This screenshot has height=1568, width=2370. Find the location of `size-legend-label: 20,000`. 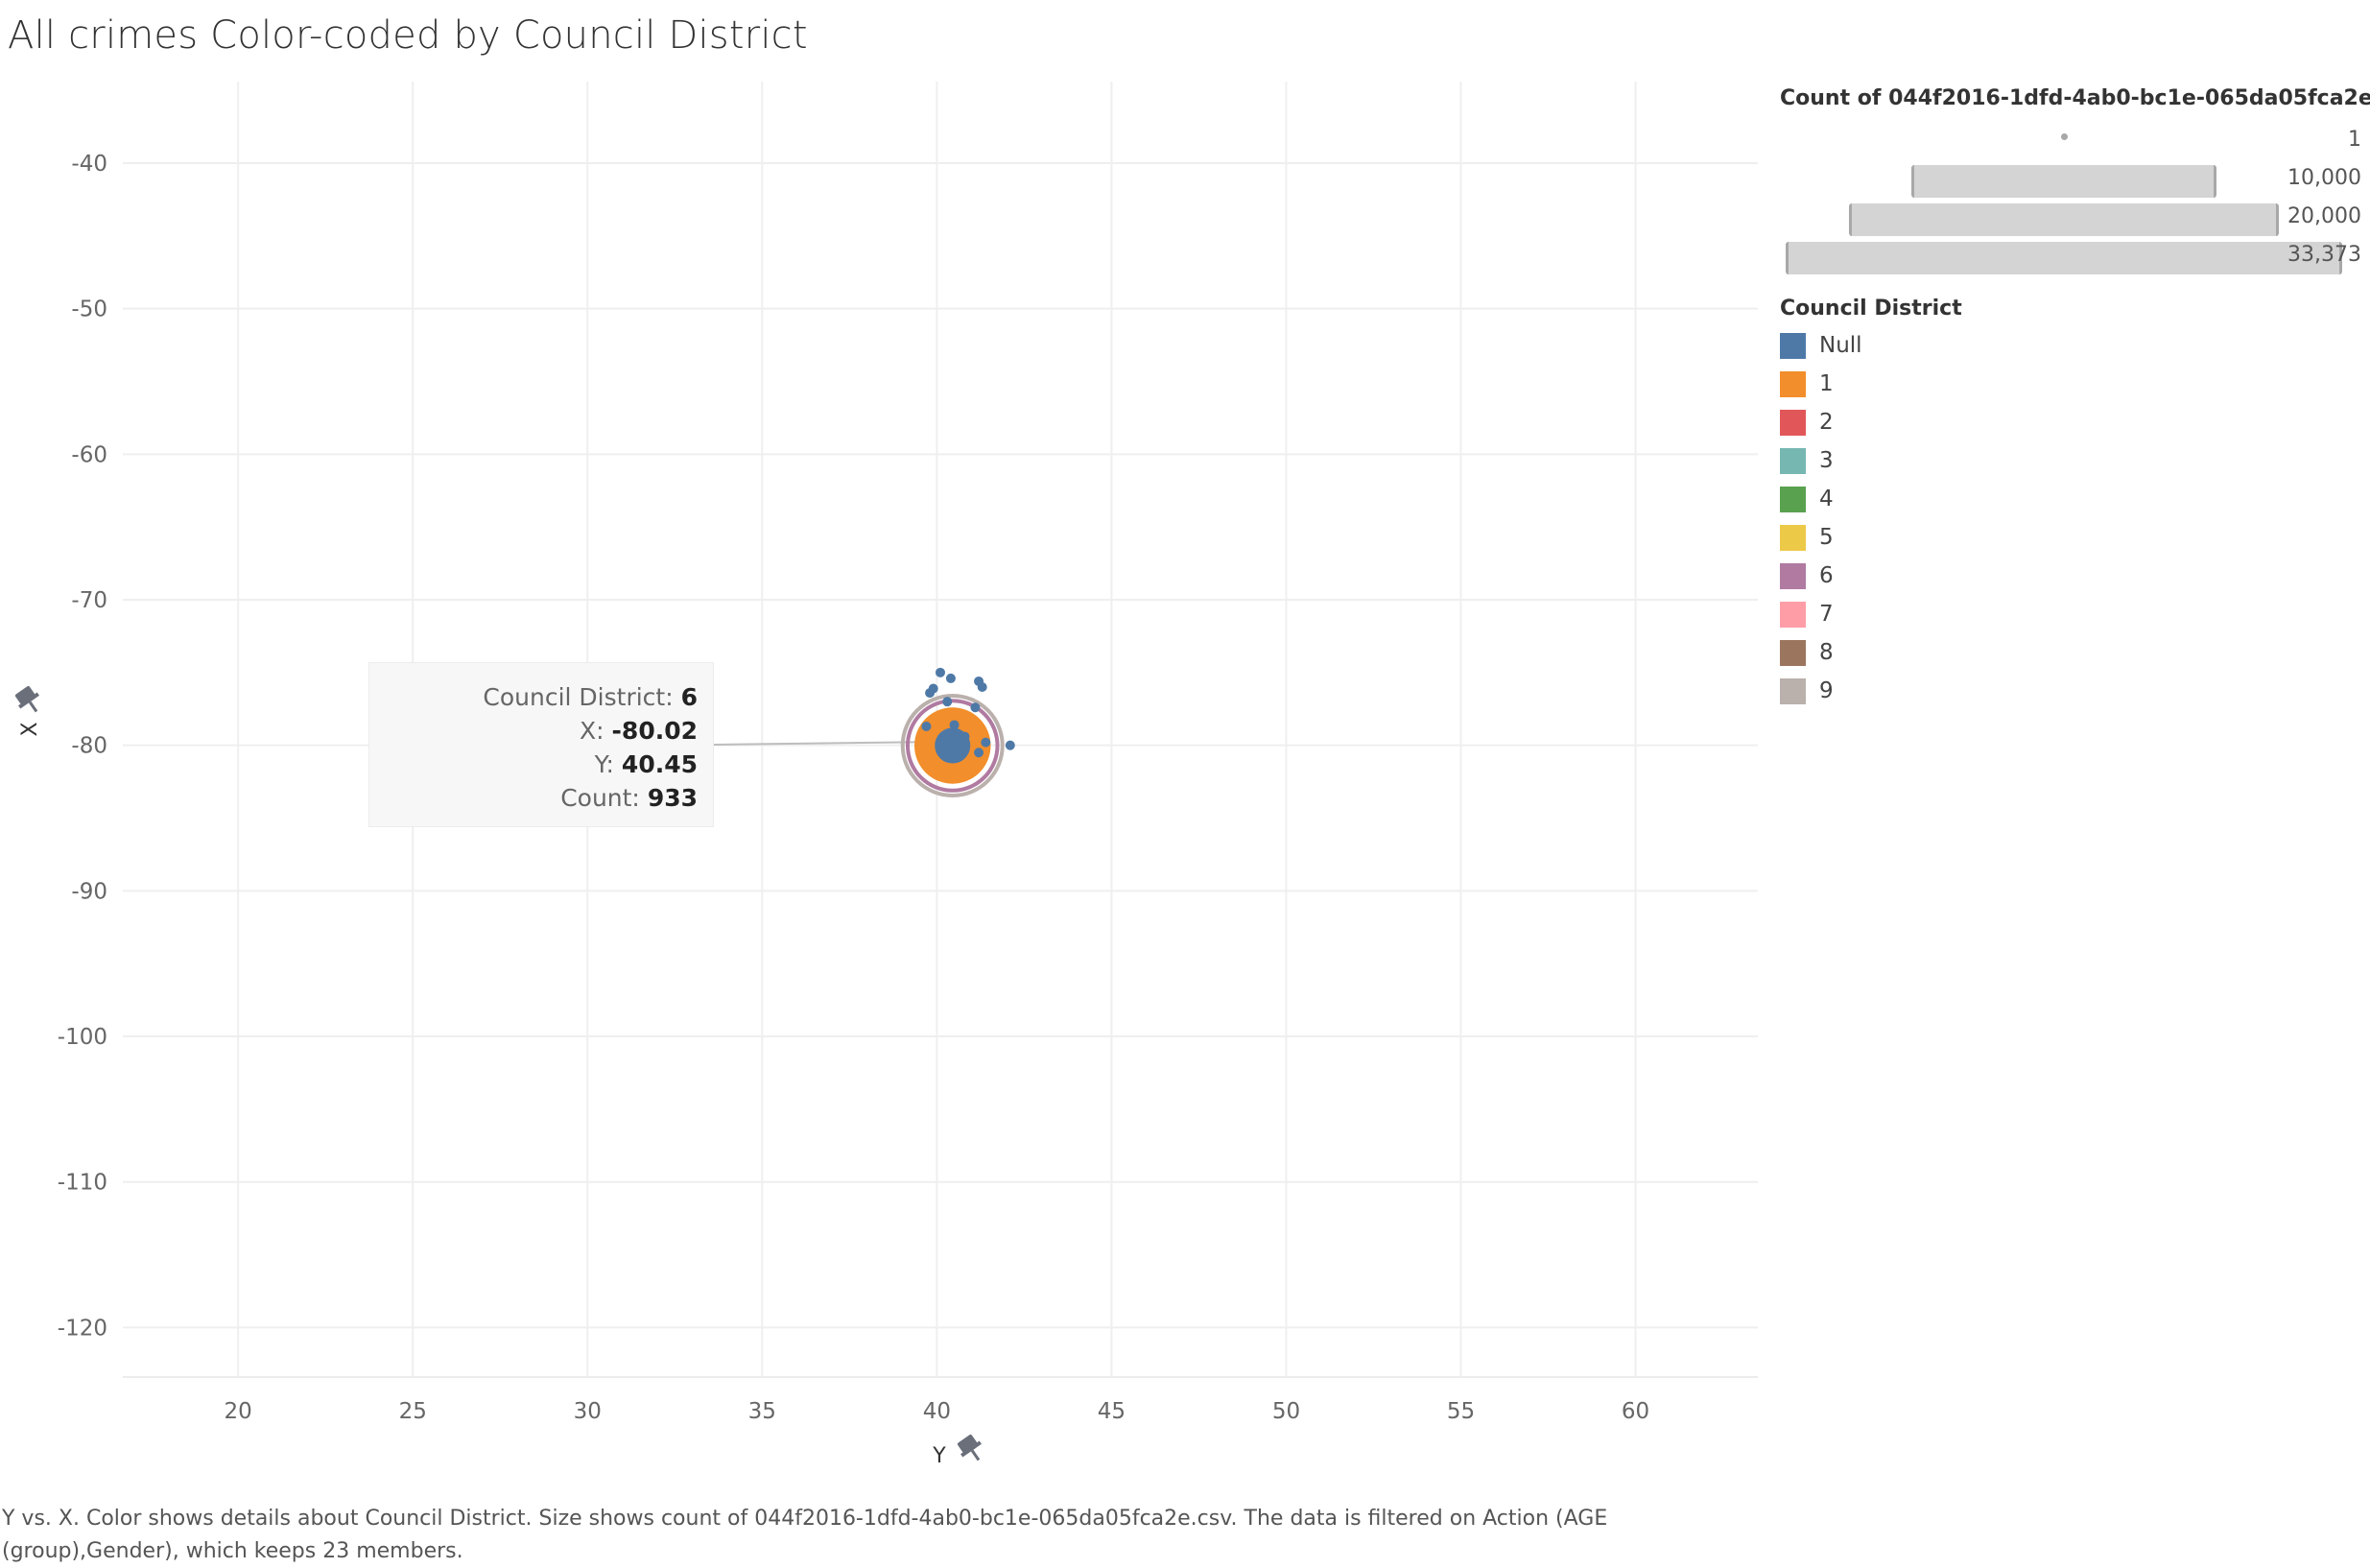

size-legend-label: 20,000 is located at coordinates (2324, 216).